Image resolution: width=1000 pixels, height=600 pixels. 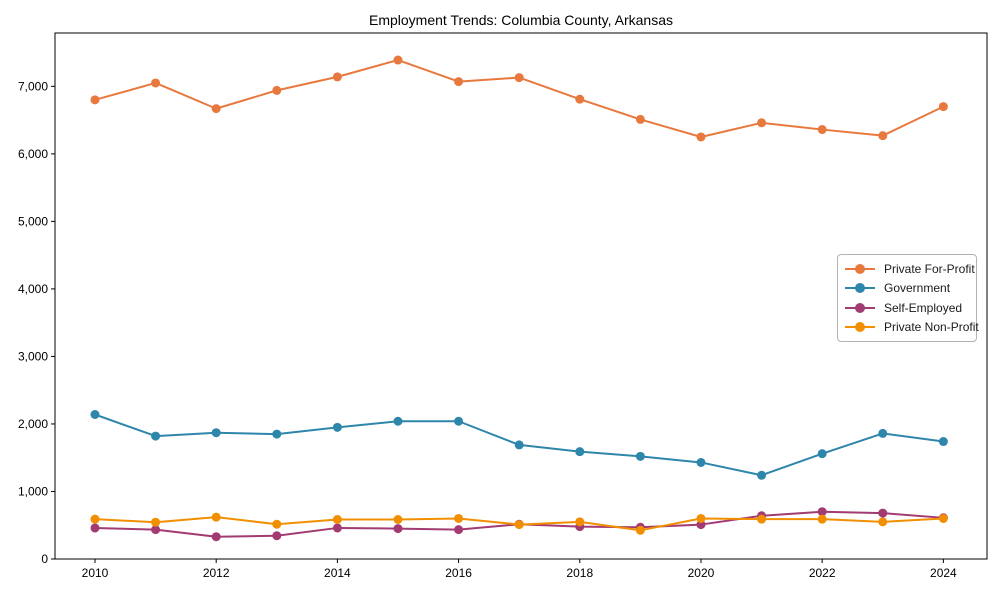 I want to click on data-point-private-for-profit-2010, so click(x=95, y=100).